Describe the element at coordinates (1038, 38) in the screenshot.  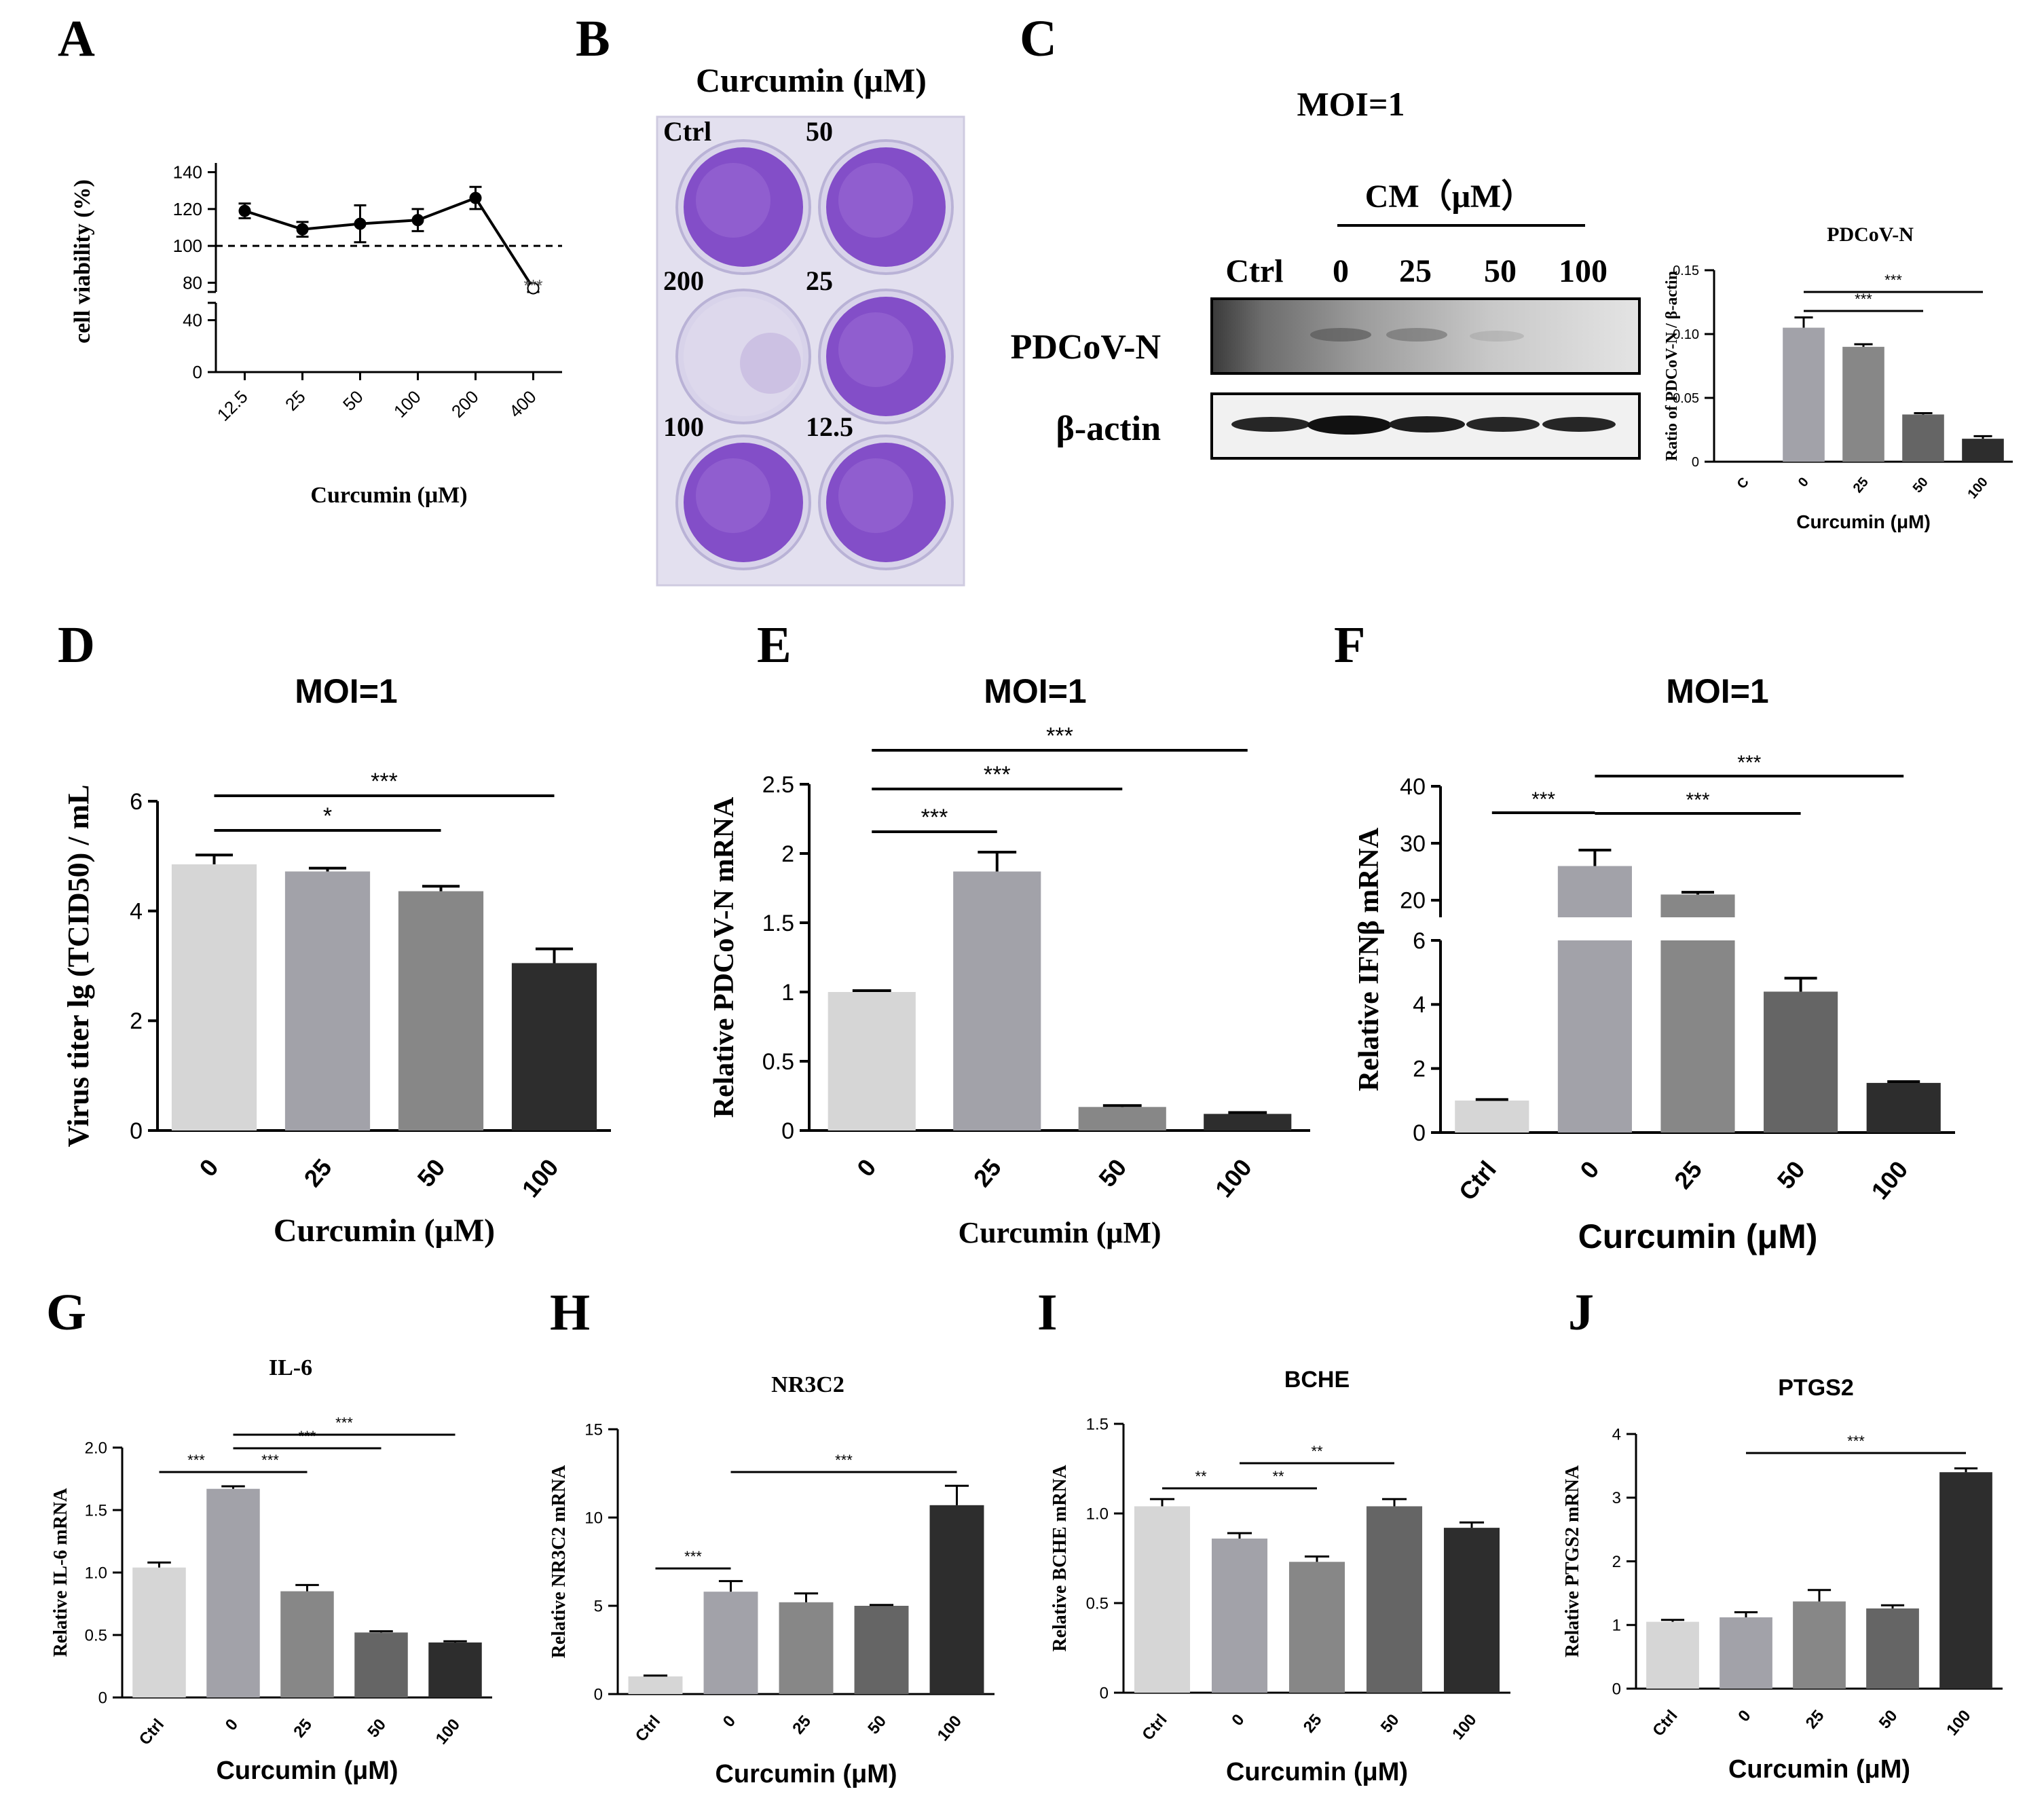
I see `panel-letter-c: C` at that location.